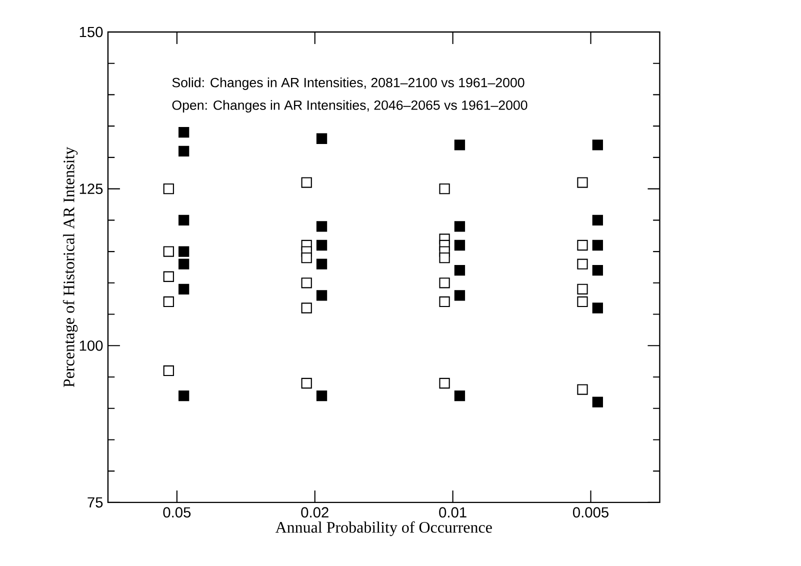 This screenshot has width=801, height=566. Describe the element at coordinates (91, 345) in the screenshot. I see `y-tick-label: 100` at that location.